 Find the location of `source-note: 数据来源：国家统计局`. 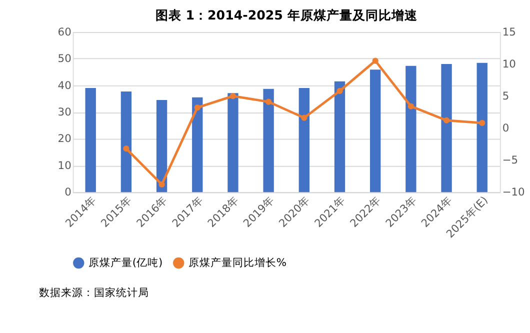

source-note: 数据来源：国家统计局 is located at coordinates (93, 292).